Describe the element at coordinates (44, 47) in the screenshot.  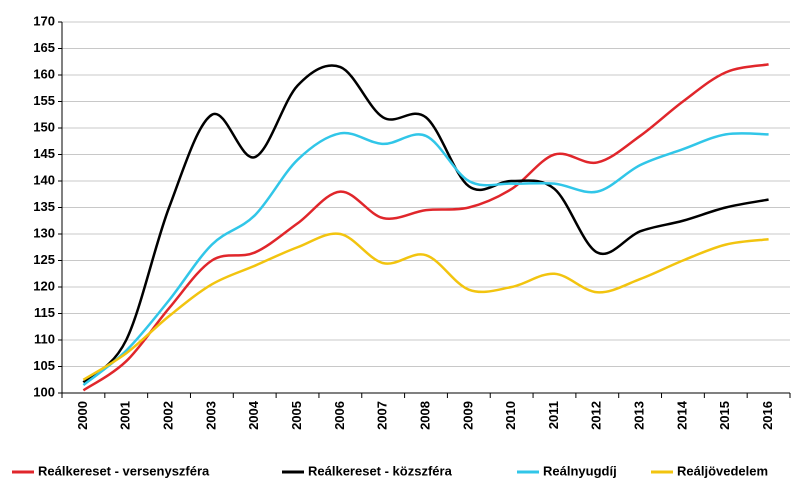
I see `y-tick-label: 165` at that location.